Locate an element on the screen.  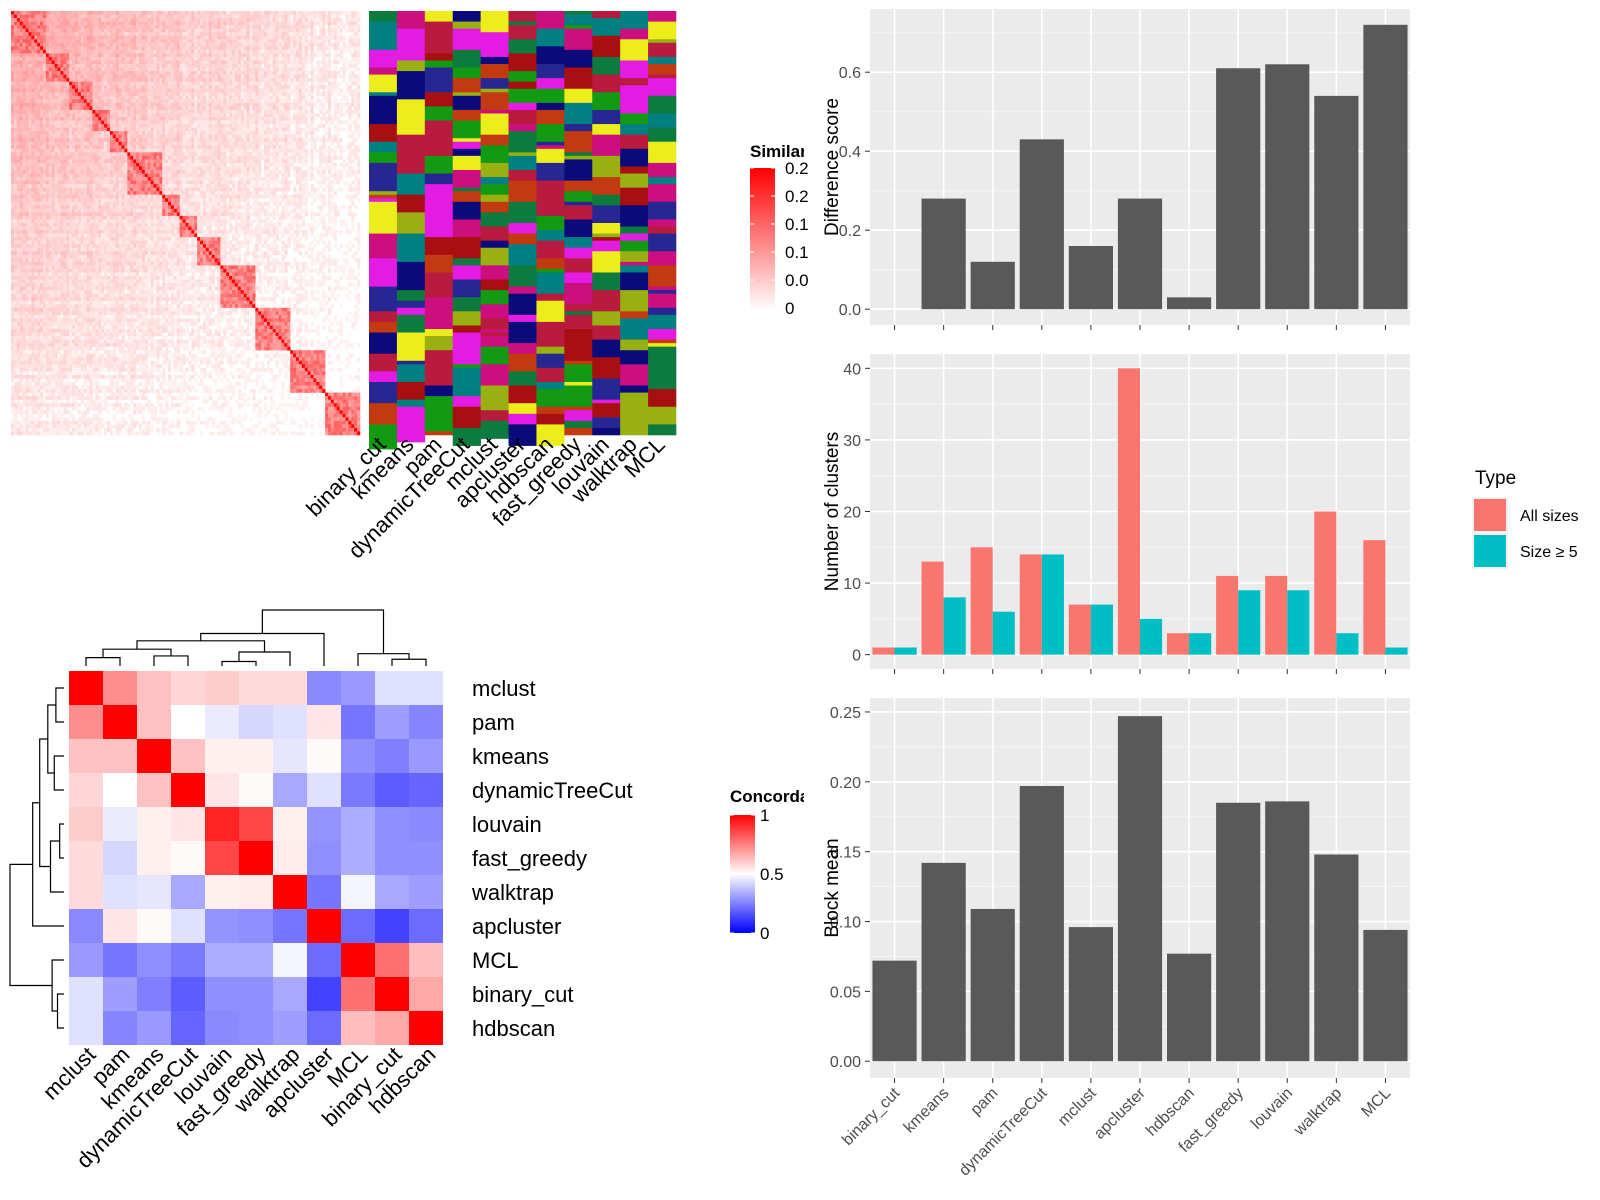
concordance-row-label: apcluster is located at coordinates (516, 926).